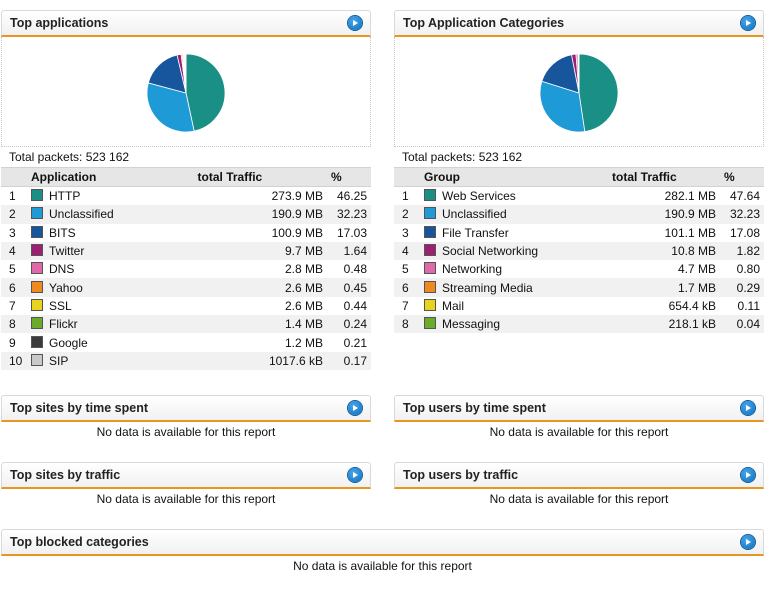 This screenshot has height=613, width=778. Describe the element at coordinates (186, 287) in the screenshot. I see `application-row: 6 Yahoo 2.6 MB 0.45` at that location.